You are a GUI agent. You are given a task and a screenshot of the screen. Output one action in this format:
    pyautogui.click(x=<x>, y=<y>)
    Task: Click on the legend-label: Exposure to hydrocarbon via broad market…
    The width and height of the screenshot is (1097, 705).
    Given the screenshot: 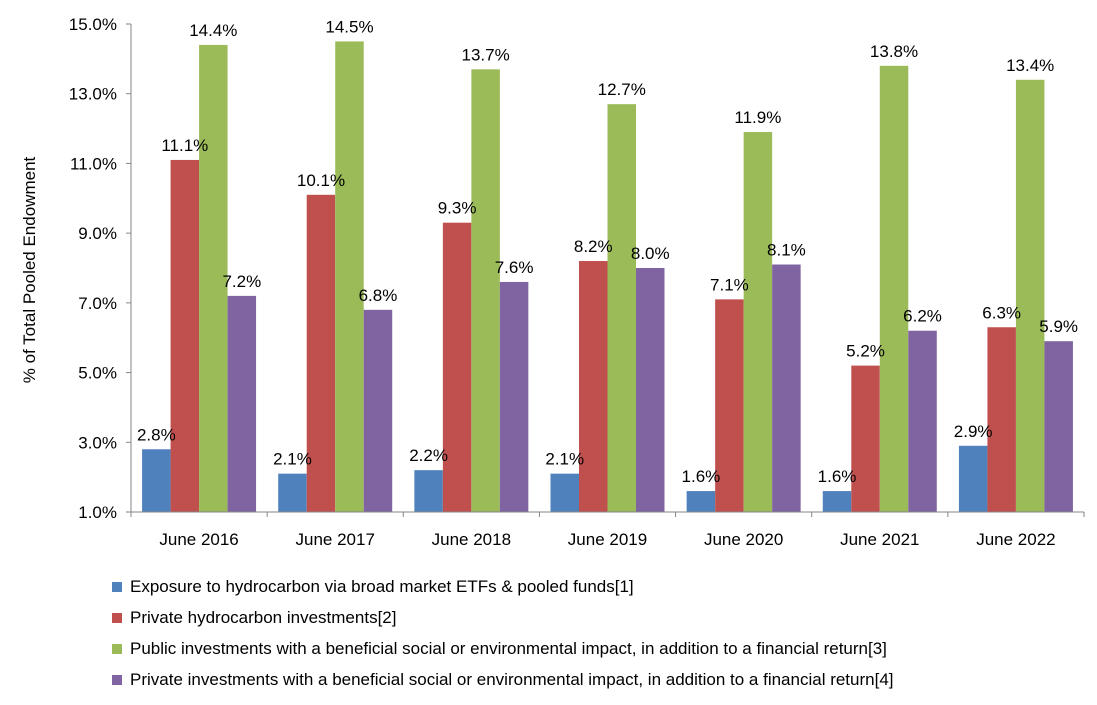 What is the action you would take?
    pyautogui.click(x=382, y=586)
    